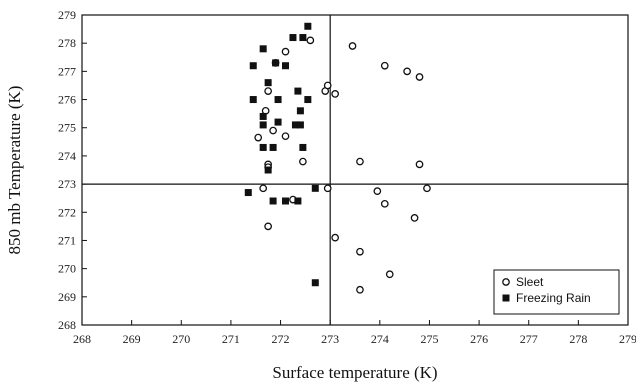  Describe the element at coordinates (67, 71) in the screenshot. I see `y-tick-label: 277` at that location.